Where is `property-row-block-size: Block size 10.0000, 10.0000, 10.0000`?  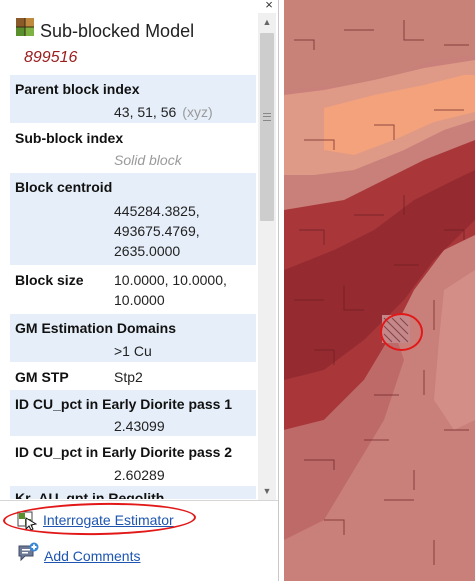
property-row-block-size: Block size 10.0000, 10.0000, 10.0000 is located at coordinates (133, 289).